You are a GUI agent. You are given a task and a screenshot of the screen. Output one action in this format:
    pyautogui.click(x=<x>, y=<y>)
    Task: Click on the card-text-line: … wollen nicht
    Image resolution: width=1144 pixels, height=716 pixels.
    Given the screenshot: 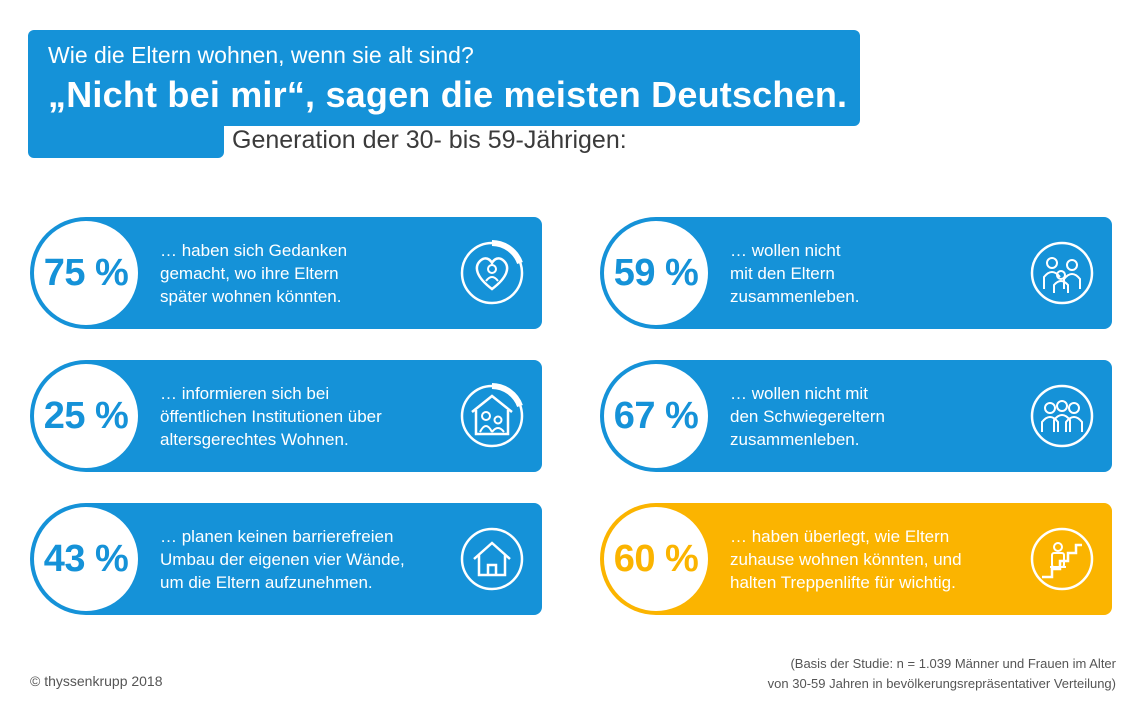 What is the action you would take?
    pyautogui.click(x=785, y=250)
    